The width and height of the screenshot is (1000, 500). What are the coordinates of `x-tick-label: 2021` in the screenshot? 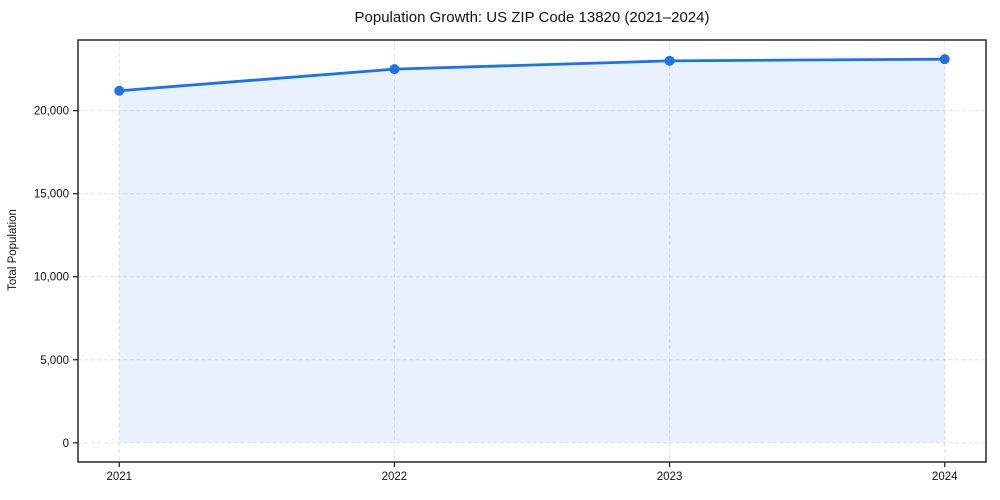 It's located at (119, 477).